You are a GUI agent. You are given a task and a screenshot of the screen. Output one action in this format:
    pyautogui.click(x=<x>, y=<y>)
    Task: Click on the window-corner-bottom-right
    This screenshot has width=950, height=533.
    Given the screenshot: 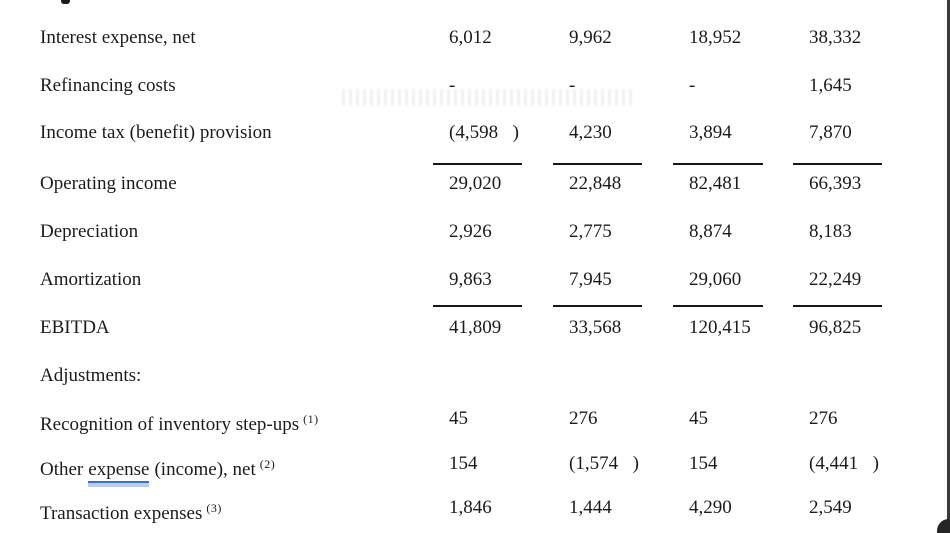 What is the action you would take?
    pyautogui.click(x=943, y=526)
    